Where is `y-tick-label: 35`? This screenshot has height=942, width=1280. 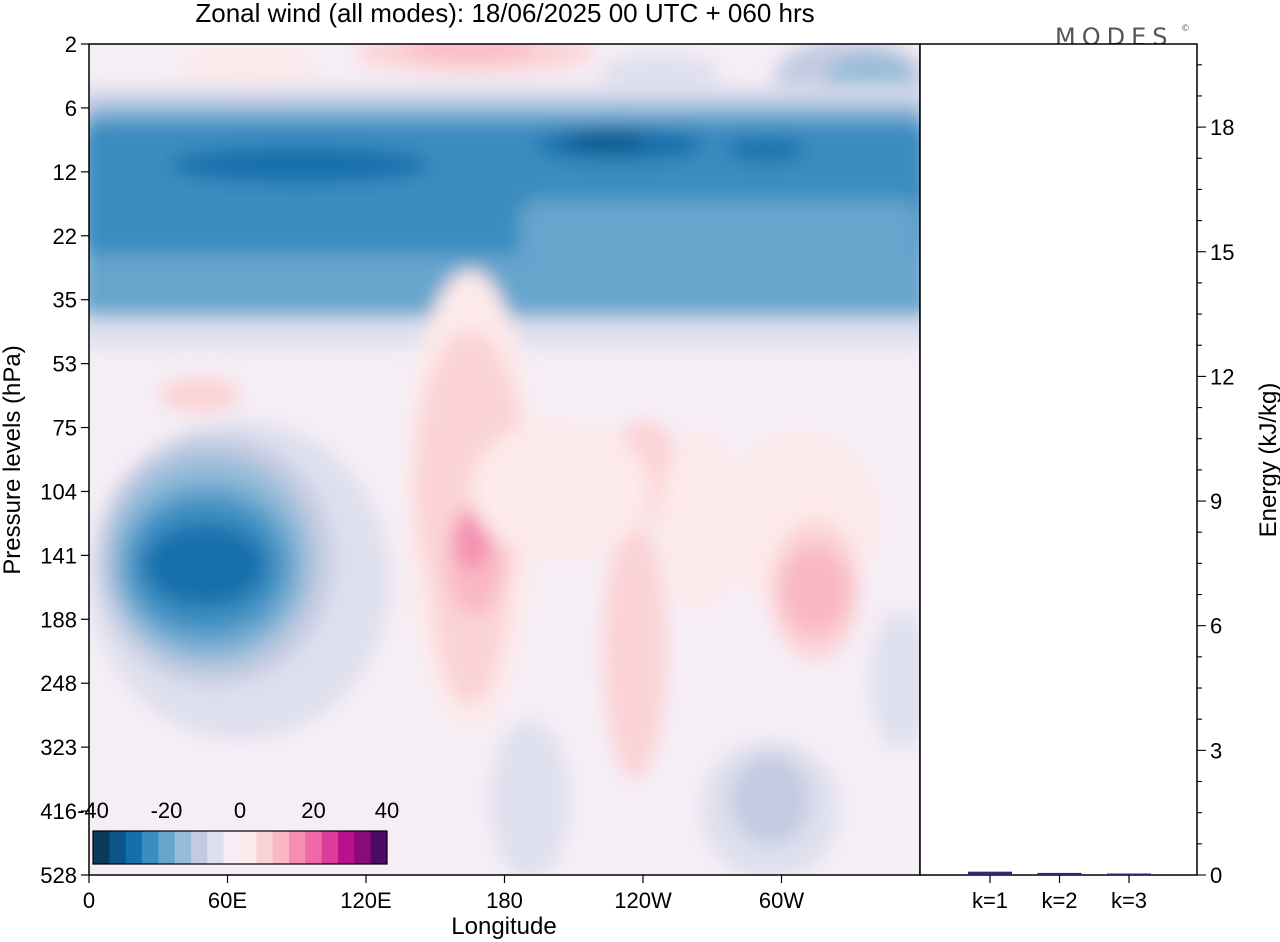 y-tick-label: 35 is located at coordinates (65, 300).